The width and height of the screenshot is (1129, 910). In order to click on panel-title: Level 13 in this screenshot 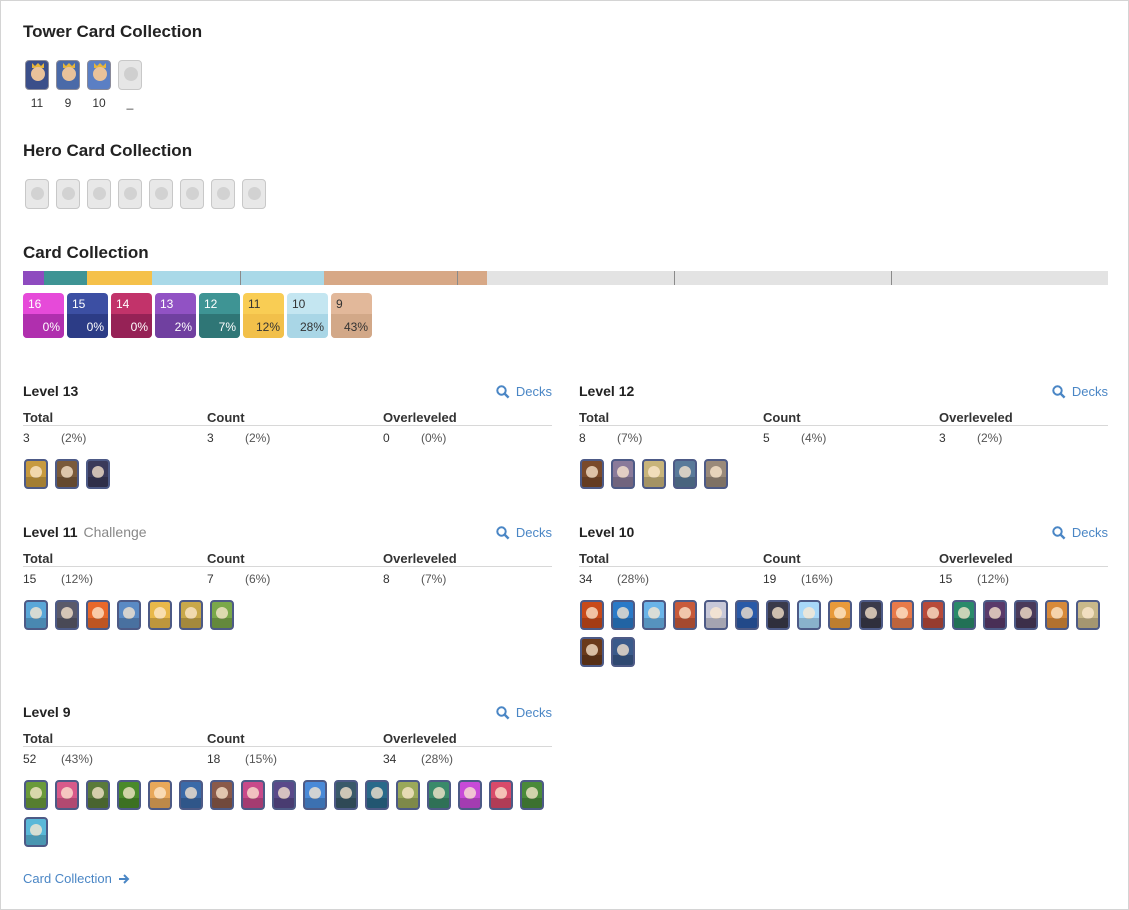, I will do `click(50, 391)`.